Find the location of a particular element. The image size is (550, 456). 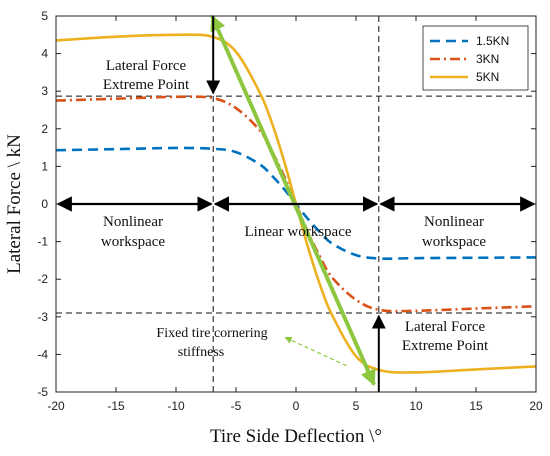

extreme-bottom-label-2: Extreme Point is located at coordinates (445, 346).